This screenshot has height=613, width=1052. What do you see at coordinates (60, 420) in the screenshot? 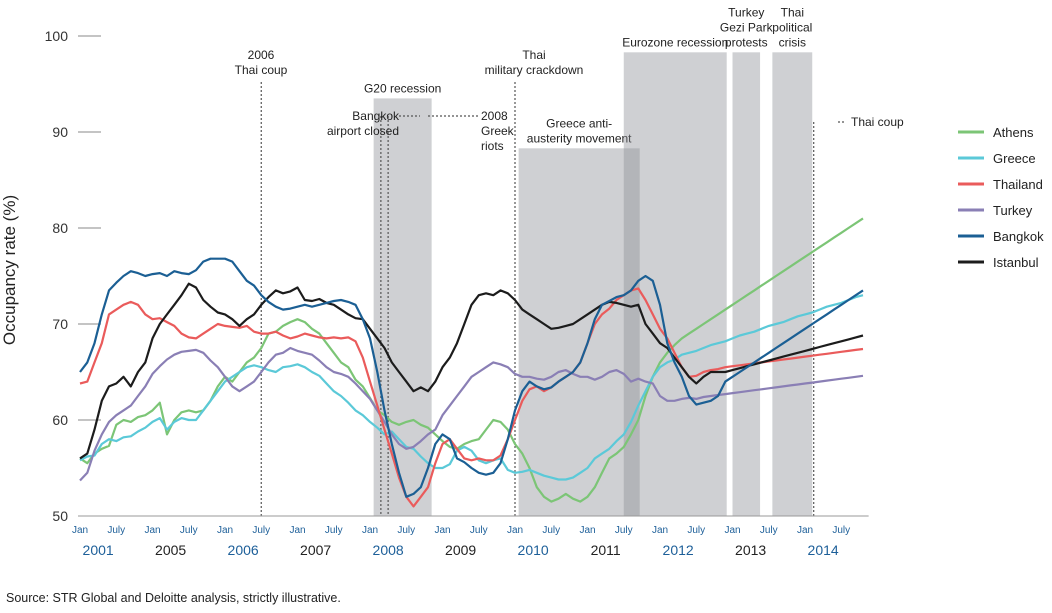
I see `y-tick-label: 60` at bounding box center [60, 420].